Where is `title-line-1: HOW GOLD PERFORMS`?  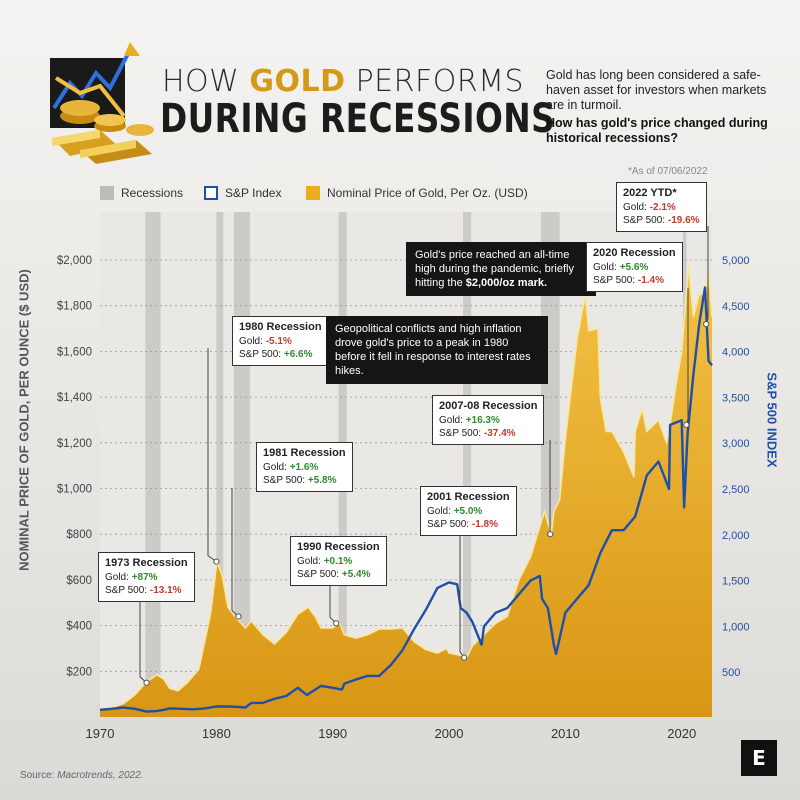 title-line-1: HOW GOLD PERFORMS is located at coordinates (343, 81).